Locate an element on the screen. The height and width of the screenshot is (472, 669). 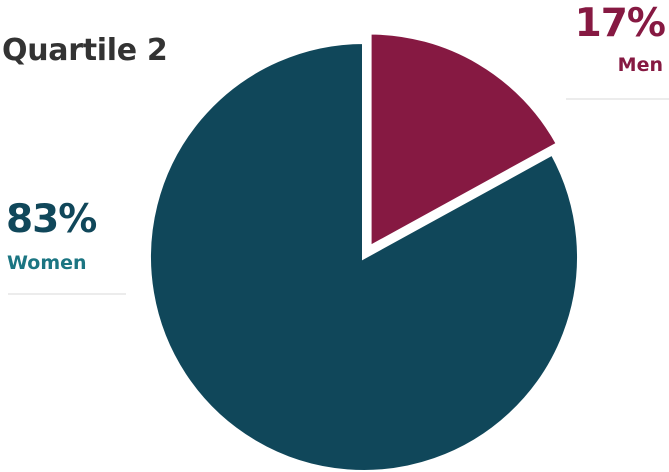
men-percent-label: 17% is located at coordinates (620, 23).